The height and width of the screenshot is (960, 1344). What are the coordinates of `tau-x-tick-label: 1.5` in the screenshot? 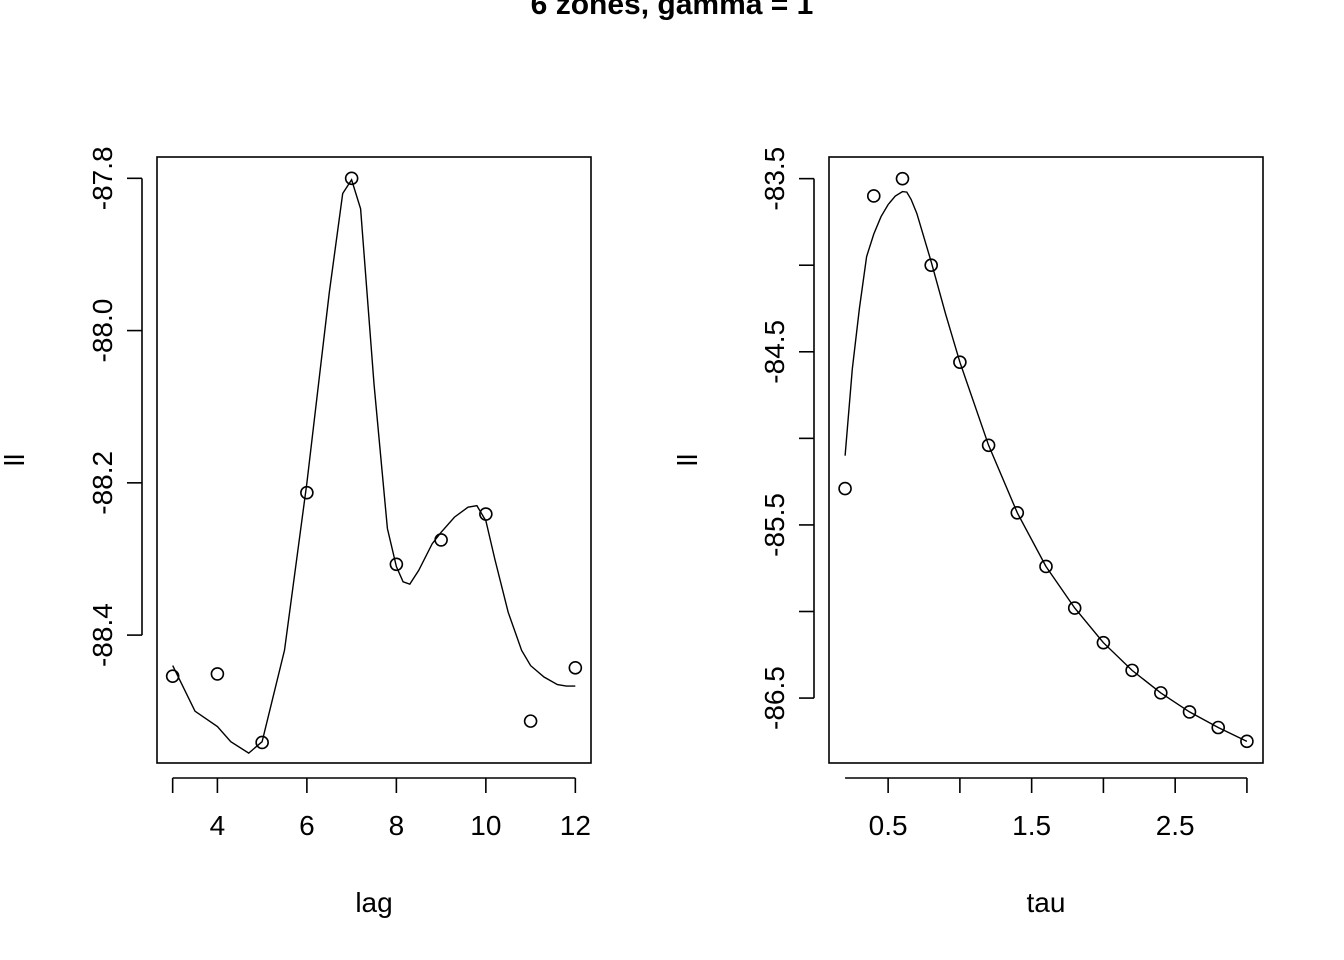 It's located at (1031, 825).